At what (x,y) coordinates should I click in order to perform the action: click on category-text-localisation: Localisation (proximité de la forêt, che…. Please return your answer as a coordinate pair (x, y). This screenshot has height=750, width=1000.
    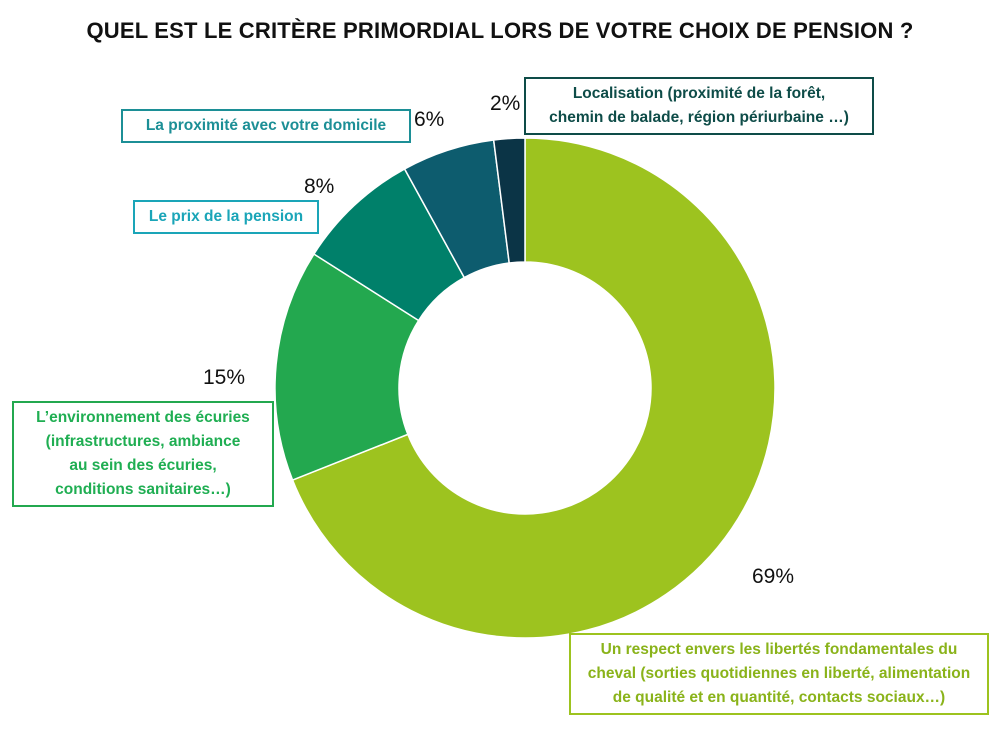
    Looking at the image, I should click on (699, 105).